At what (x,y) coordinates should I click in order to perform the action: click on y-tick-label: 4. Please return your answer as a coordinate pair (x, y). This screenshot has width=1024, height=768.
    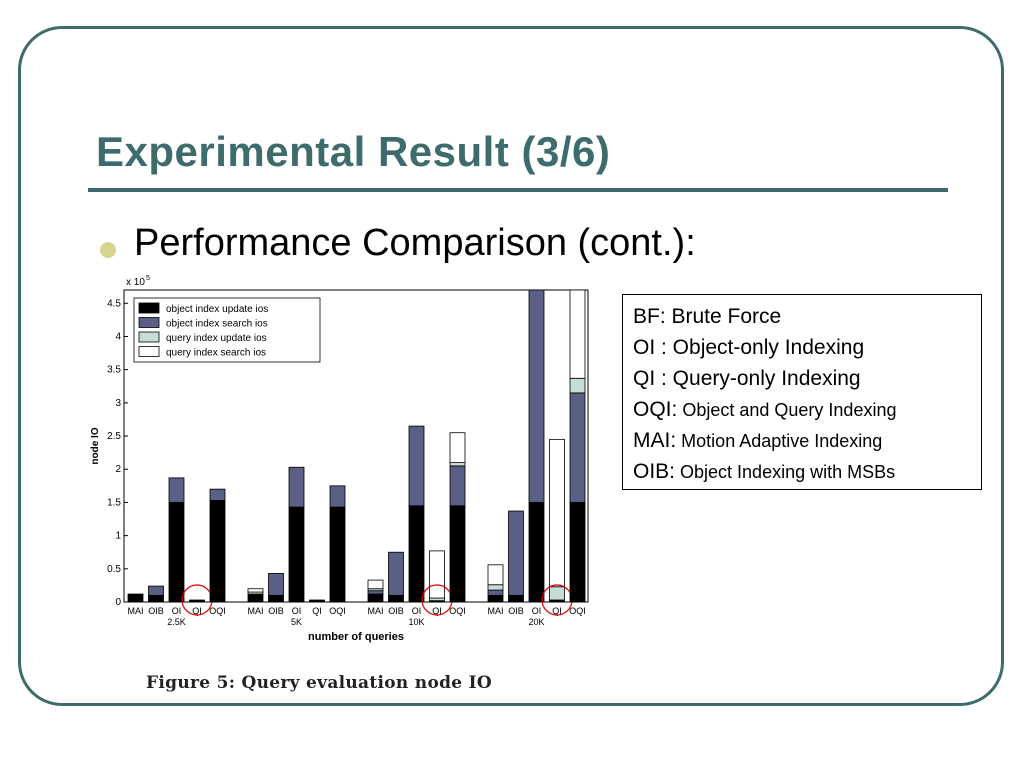
    Looking at the image, I should click on (118, 336).